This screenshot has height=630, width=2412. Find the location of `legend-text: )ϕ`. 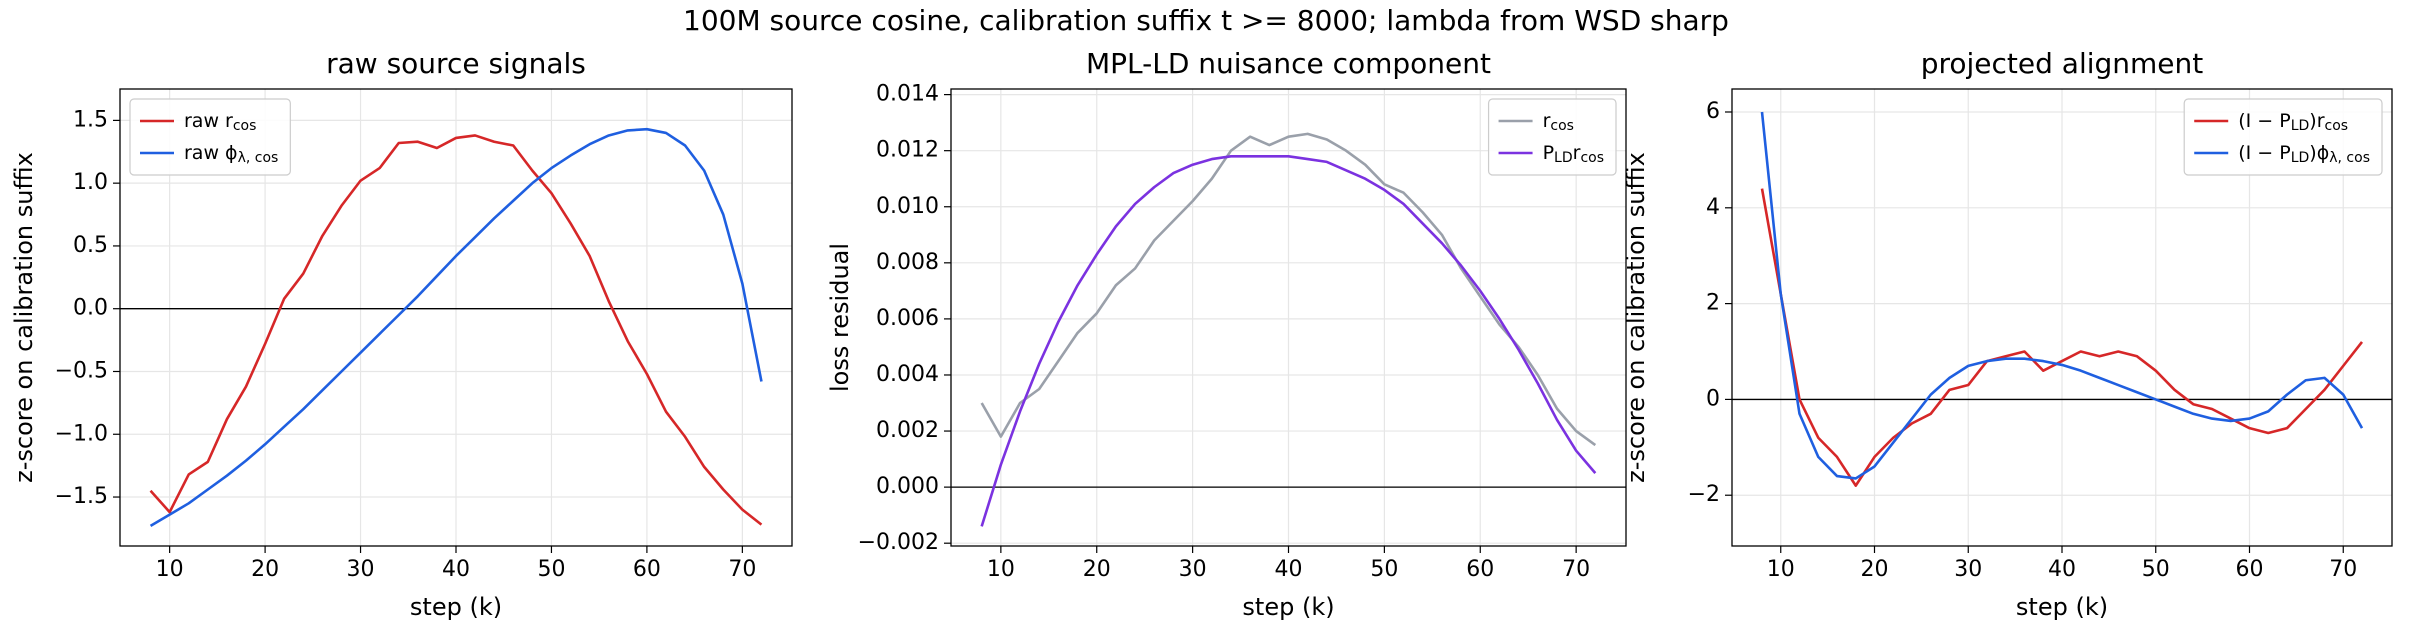

legend-text: )ϕ is located at coordinates (2319, 153).